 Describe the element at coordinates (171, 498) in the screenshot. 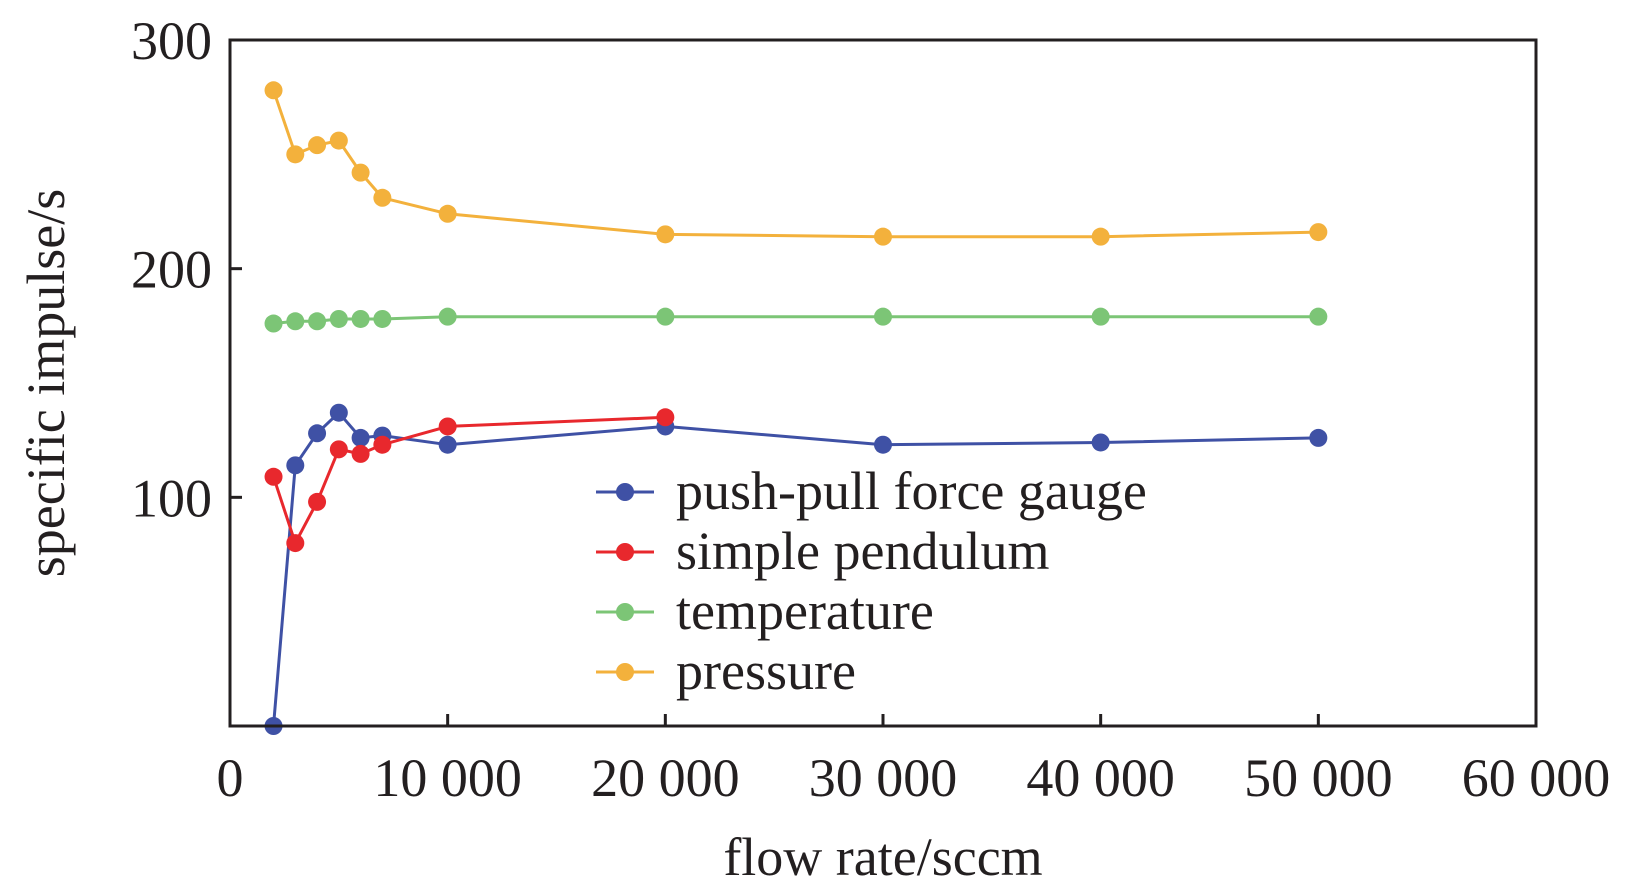

I see `y-tick-label: 100` at that location.